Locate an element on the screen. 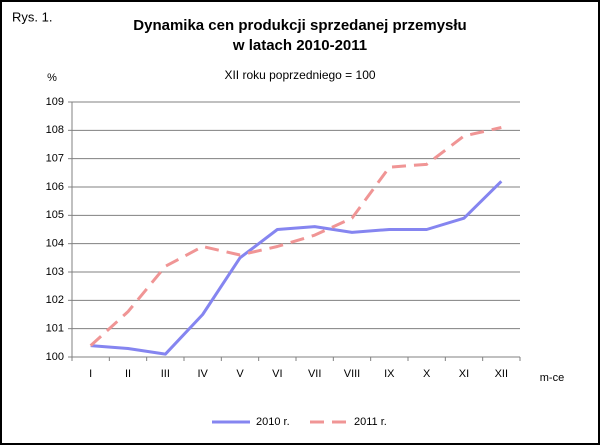 This screenshot has height=445, width=600. y-tick-label: 108 is located at coordinates (55, 130).